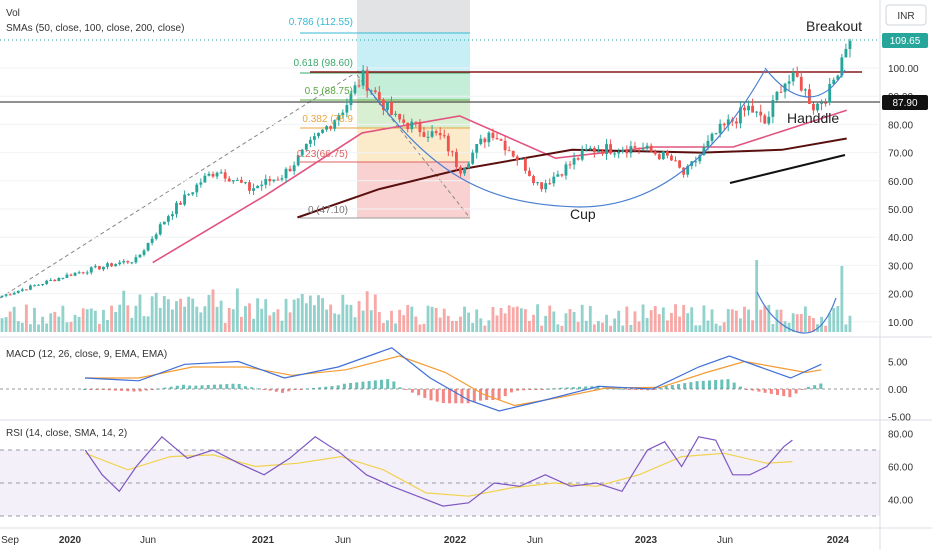 This screenshot has height=550, width=932. What do you see at coordinates (900, 182) in the screenshot?
I see `price-tick-label: 60.00` at bounding box center [900, 182].